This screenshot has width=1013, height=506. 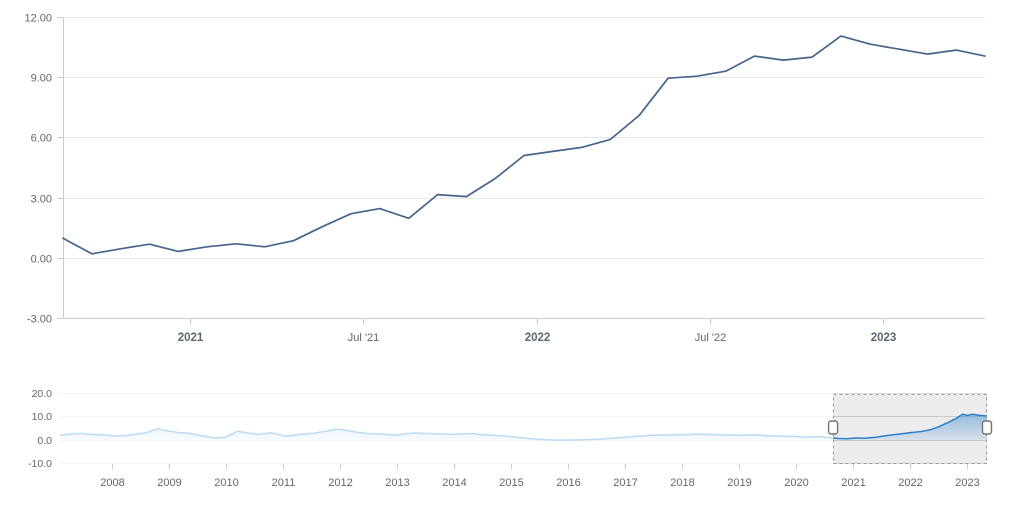 What do you see at coordinates (41, 200) in the screenshot?
I see `main-y-axis-label: 3.00` at bounding box center [41, 200].